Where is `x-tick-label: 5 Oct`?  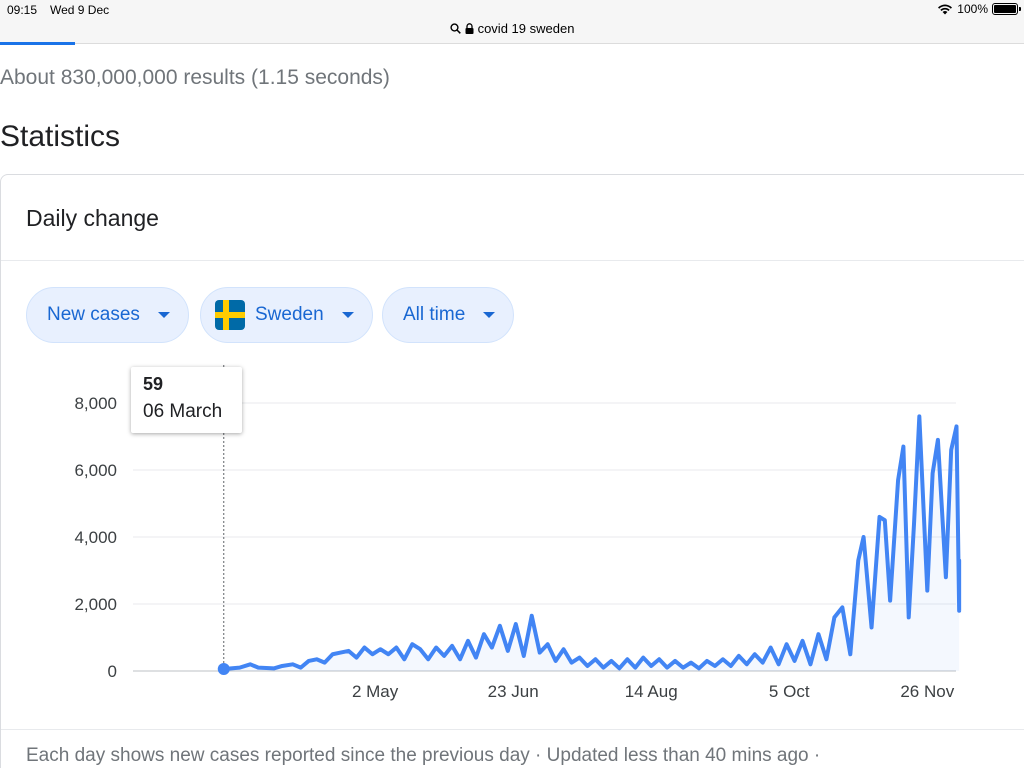 x-tick-label: 5 Oct is located at coordinates (789, 691).